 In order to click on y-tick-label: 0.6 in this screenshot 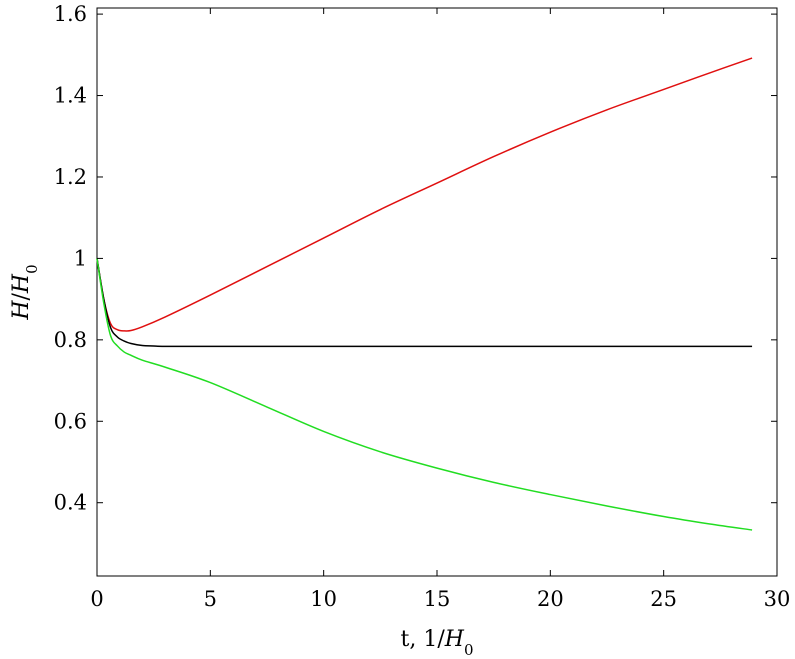, I will do `click(70, 421)`.